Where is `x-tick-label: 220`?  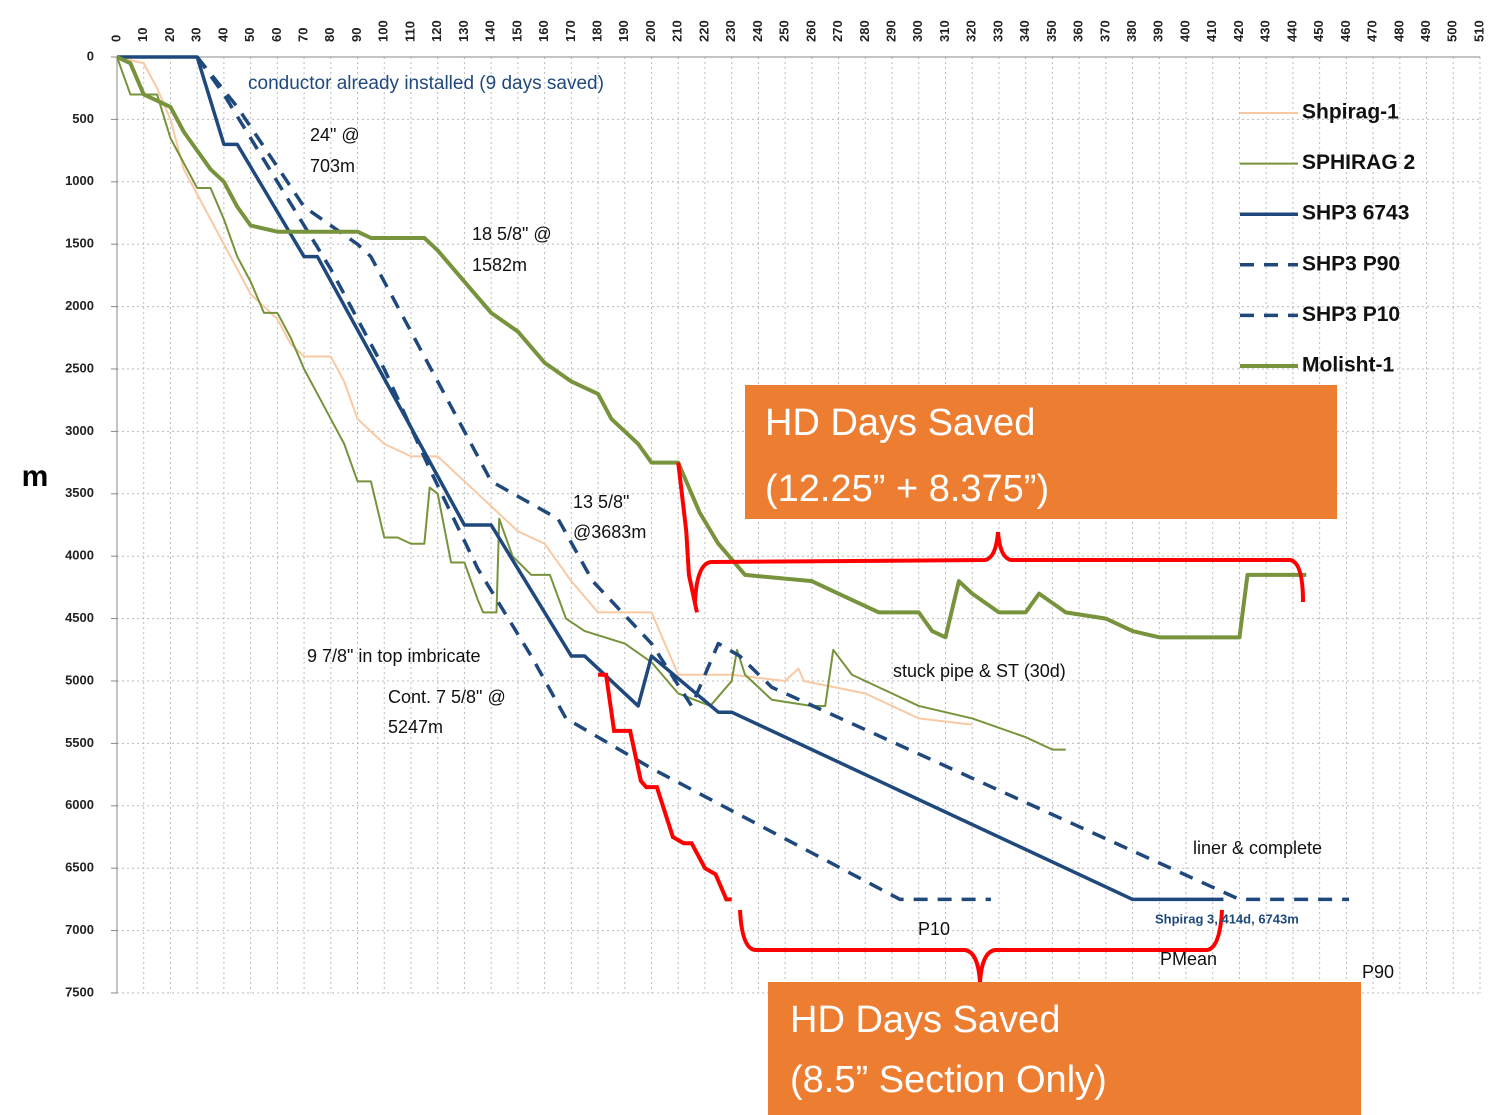 x-tick-label: 220 is located at coordinates (703, 31).